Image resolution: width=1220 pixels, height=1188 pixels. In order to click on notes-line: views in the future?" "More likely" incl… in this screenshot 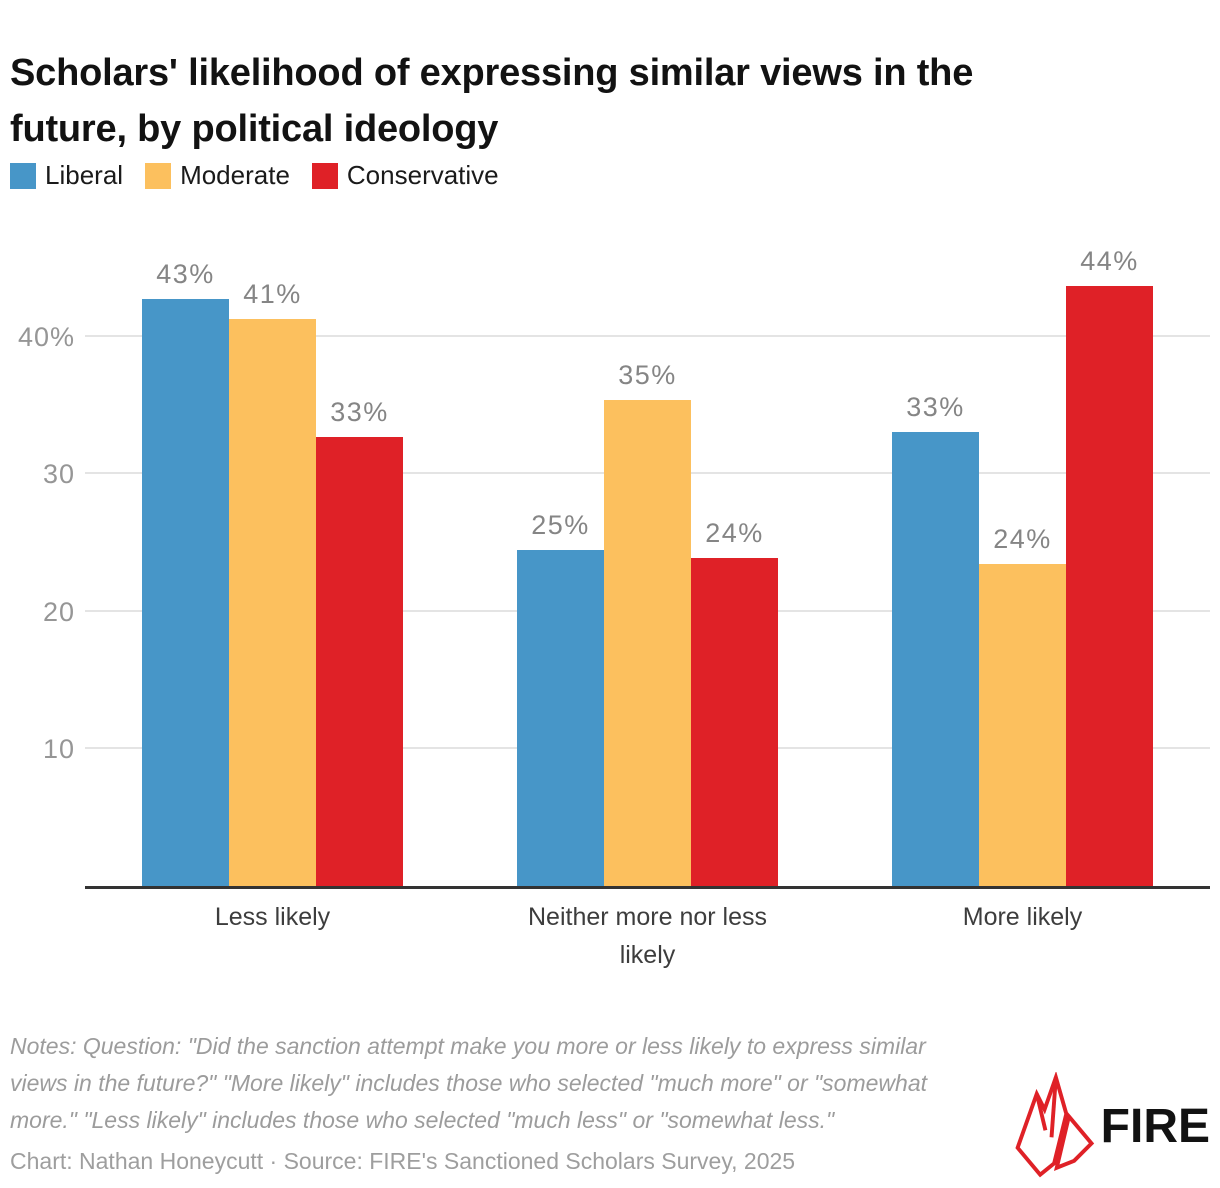, I will do `click(469, 1083)`.